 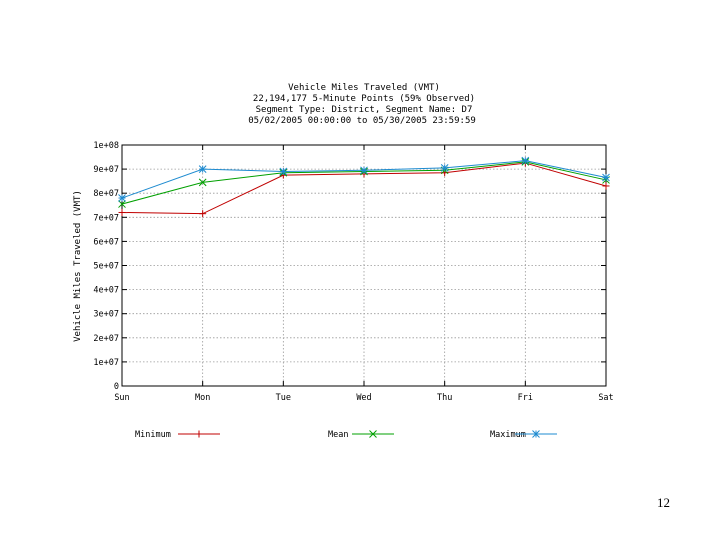 I want to click on y-tick-label: 1e+07, so click(x=106, y=363).